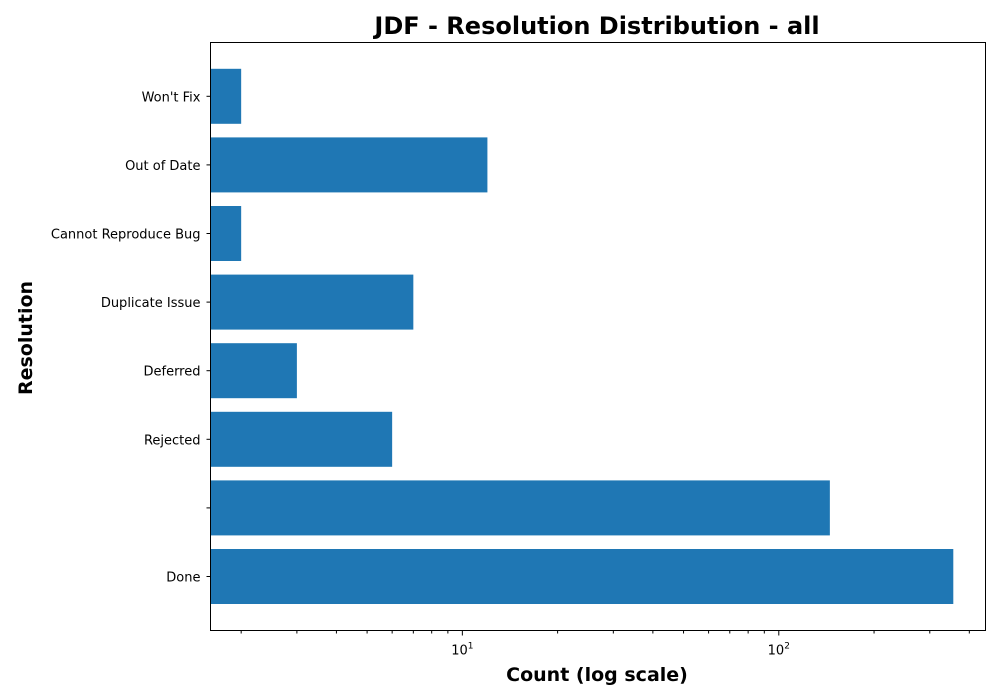  What do you see at coordinates (171, 372) in the screenshot?
I see `y-tick-label: Deferred` at bounding box center [171, 372].